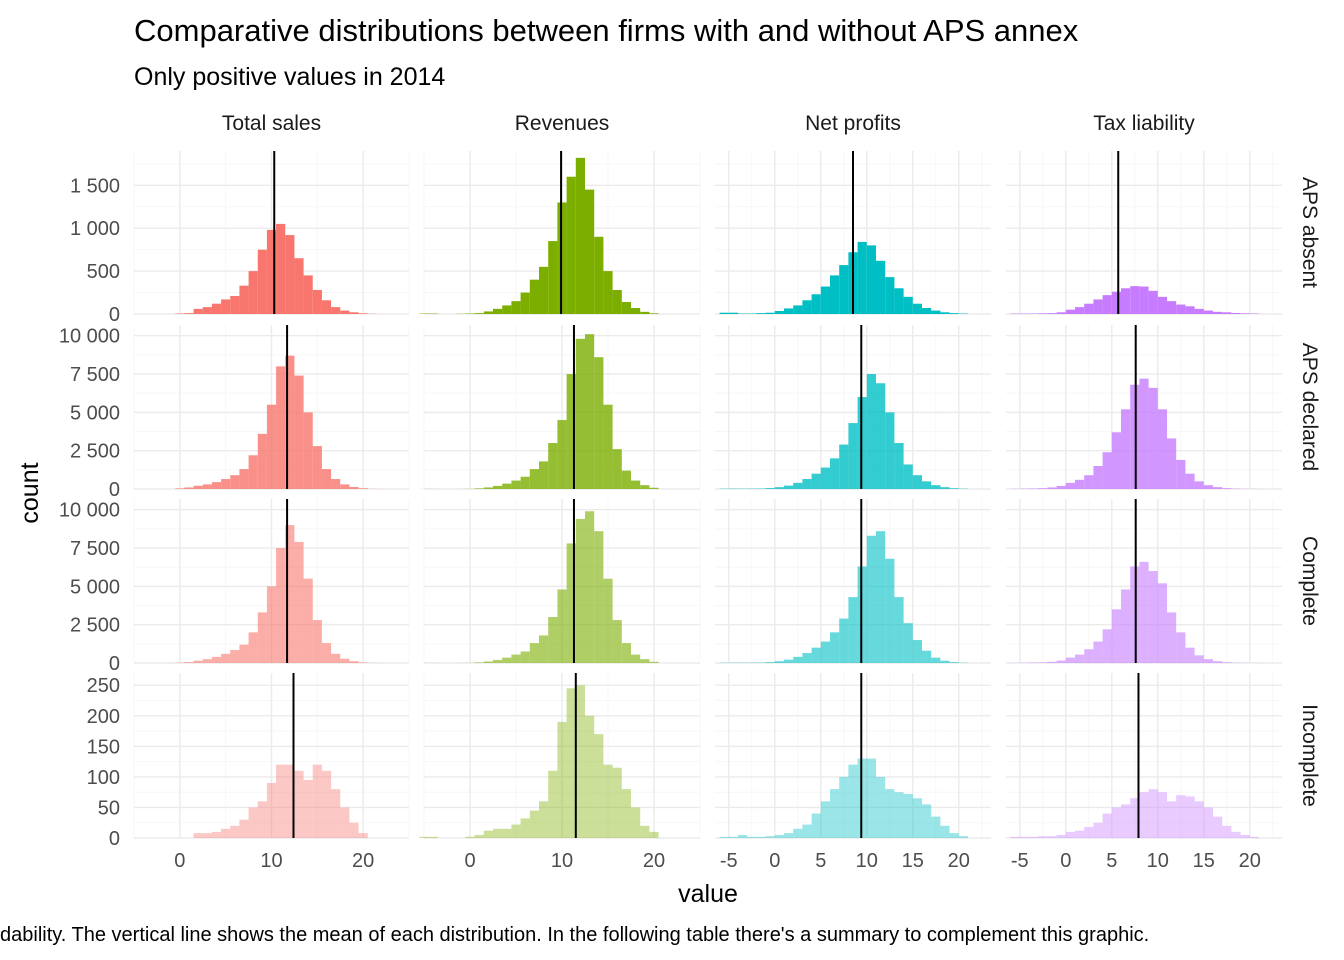 The height and width of the screenshot is (960, 1344). I want to click on y-tick-label: 0, so click(114, 664).